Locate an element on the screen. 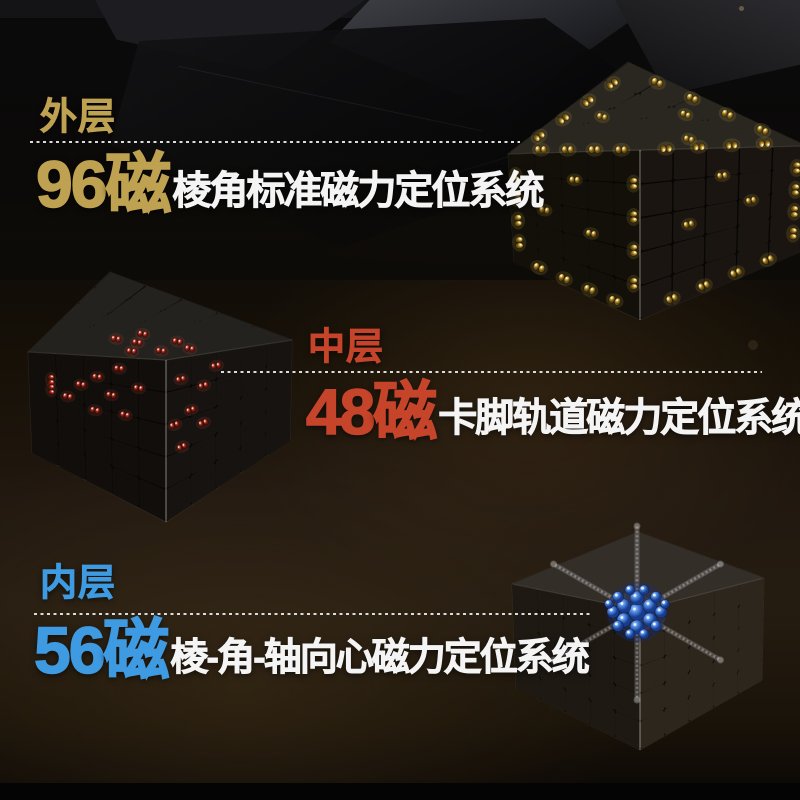  inner-magnet-count: 56磁 is located at coordinates (101, 650).